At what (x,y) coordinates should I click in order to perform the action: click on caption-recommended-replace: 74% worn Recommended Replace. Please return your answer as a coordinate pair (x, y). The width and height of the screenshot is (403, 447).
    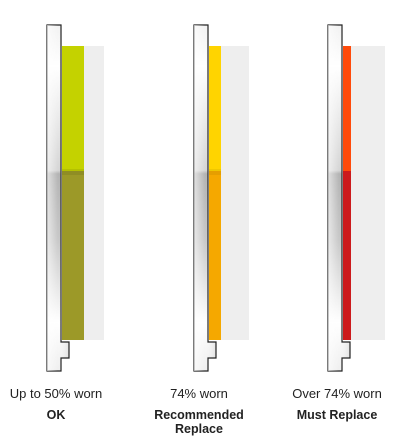
    Looking at the image, I should click on (199, 411).